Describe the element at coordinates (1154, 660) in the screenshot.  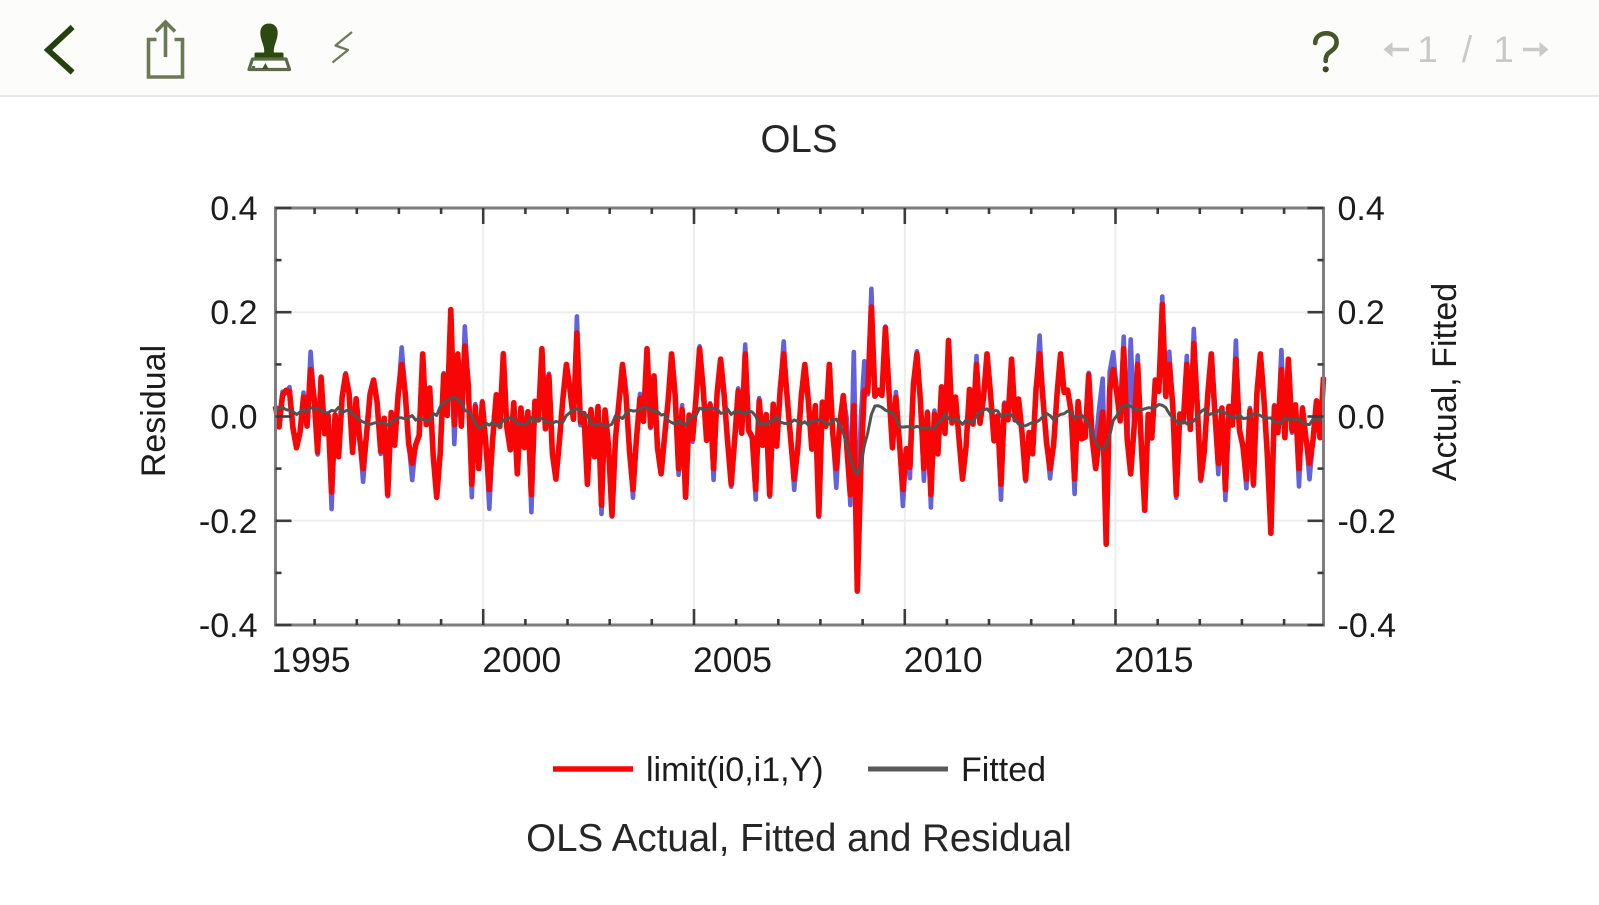
I see `svg-text: 2015` at that location.